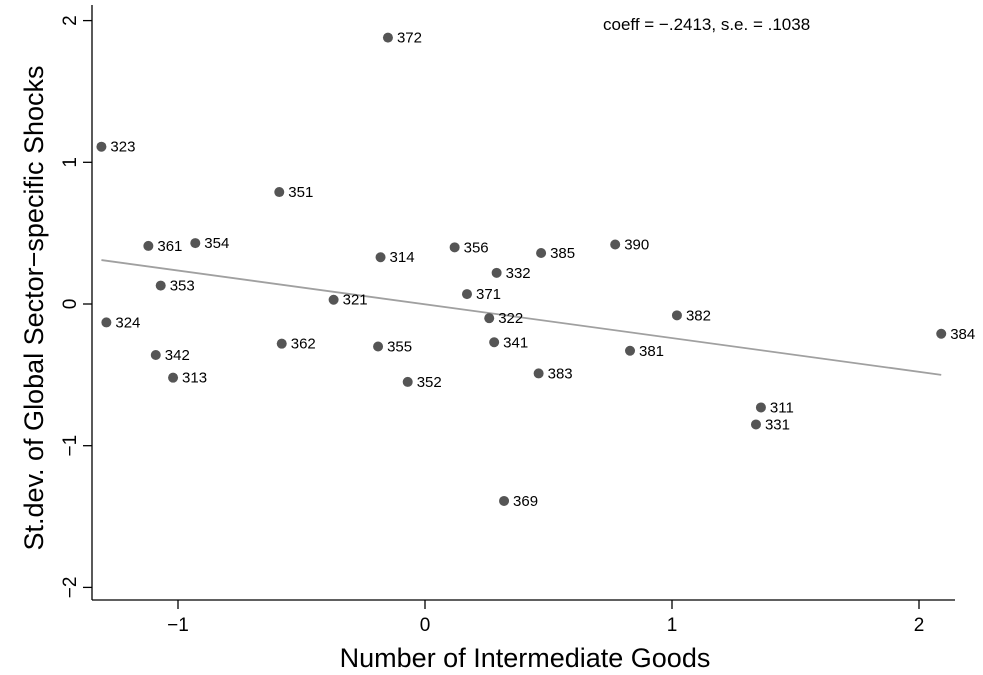 This screenshot has width=983, height=675. What do you see at coordinates (177, 355) in the screenshot?
I see `data-point-label: 342` at bounding box center [177, 355].